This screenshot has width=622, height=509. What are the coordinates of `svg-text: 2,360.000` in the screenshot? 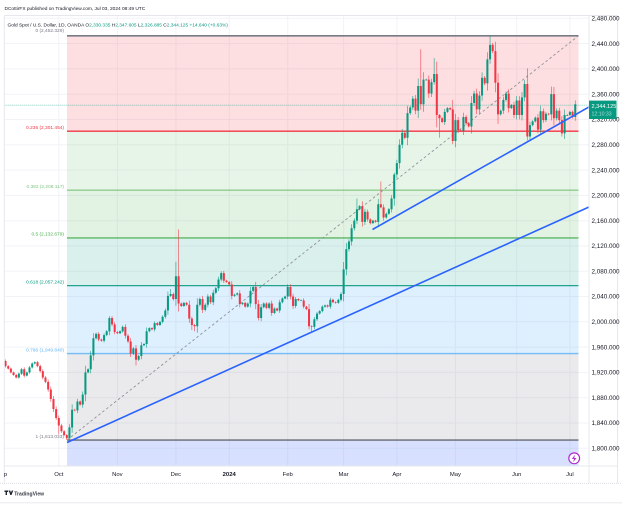 It's located at (606, 94).